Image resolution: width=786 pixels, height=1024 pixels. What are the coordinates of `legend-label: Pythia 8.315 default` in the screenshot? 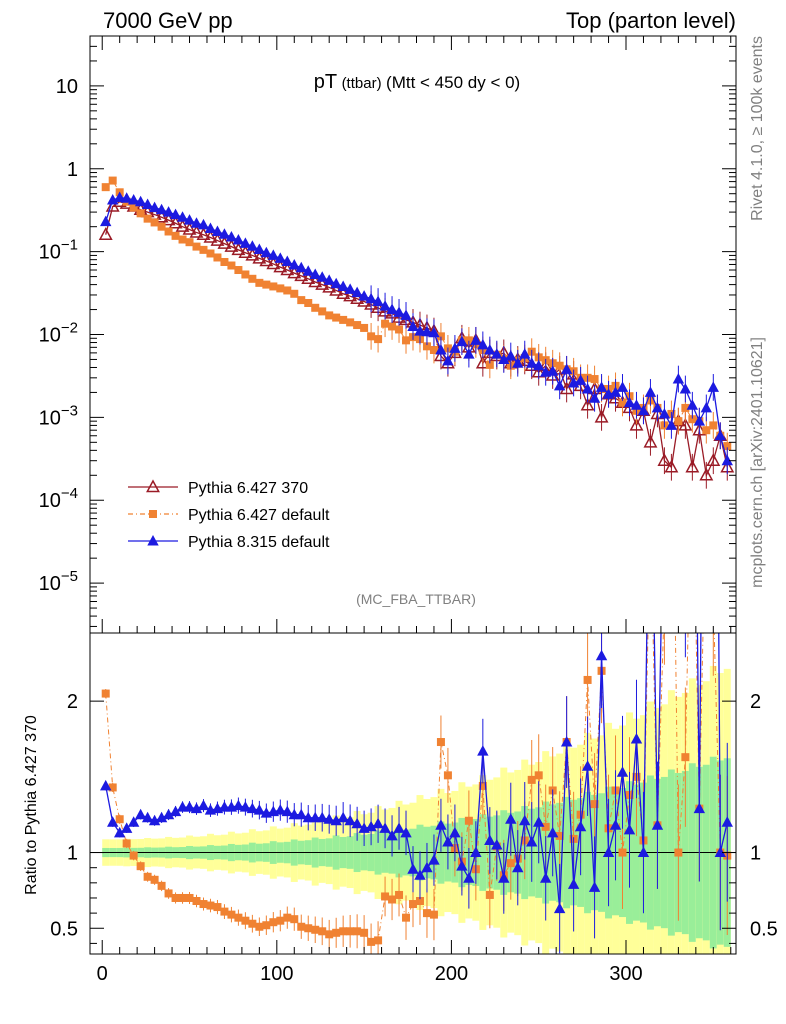 It's located at (259, 542).